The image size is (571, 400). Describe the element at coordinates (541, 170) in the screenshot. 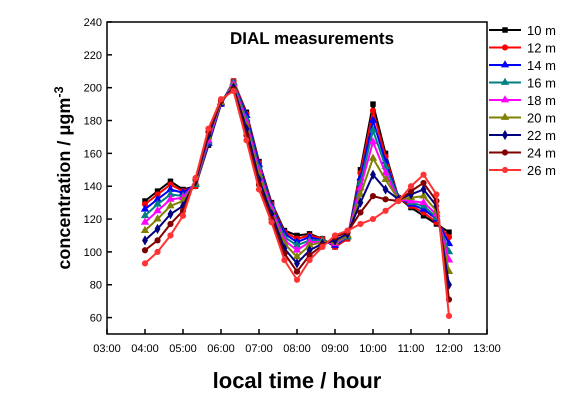

I see `legend-label: 26 m` at that location.